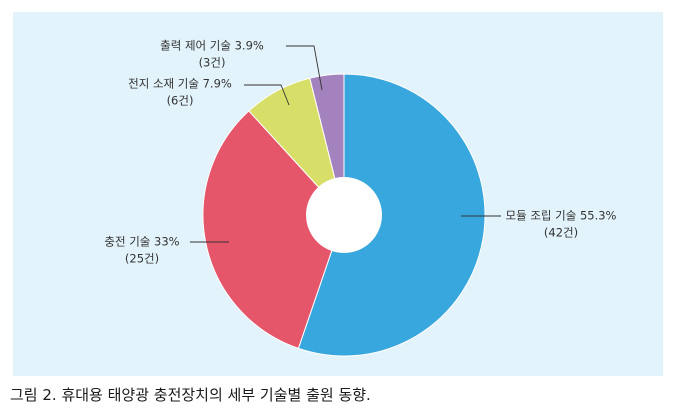 The image size is (676, 412). I want to click on slice-label-4: 출력 제어 기술 3.9%, so click(212, 46).